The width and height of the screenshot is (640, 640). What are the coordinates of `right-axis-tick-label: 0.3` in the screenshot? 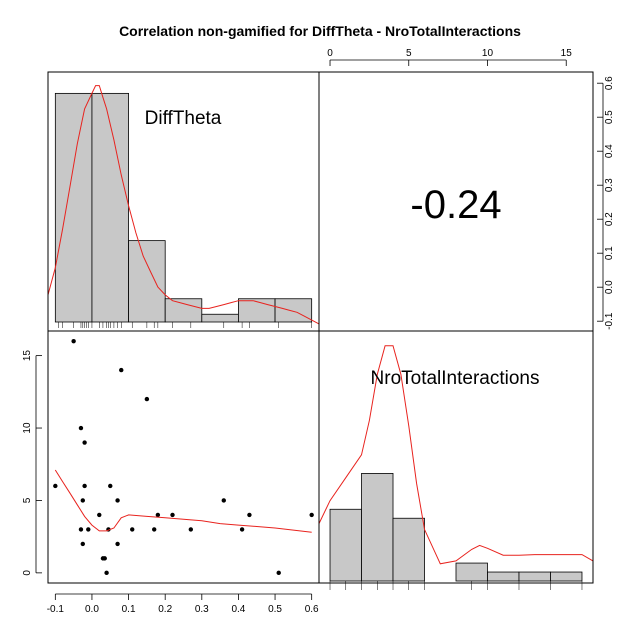 It's located at (609, 185).